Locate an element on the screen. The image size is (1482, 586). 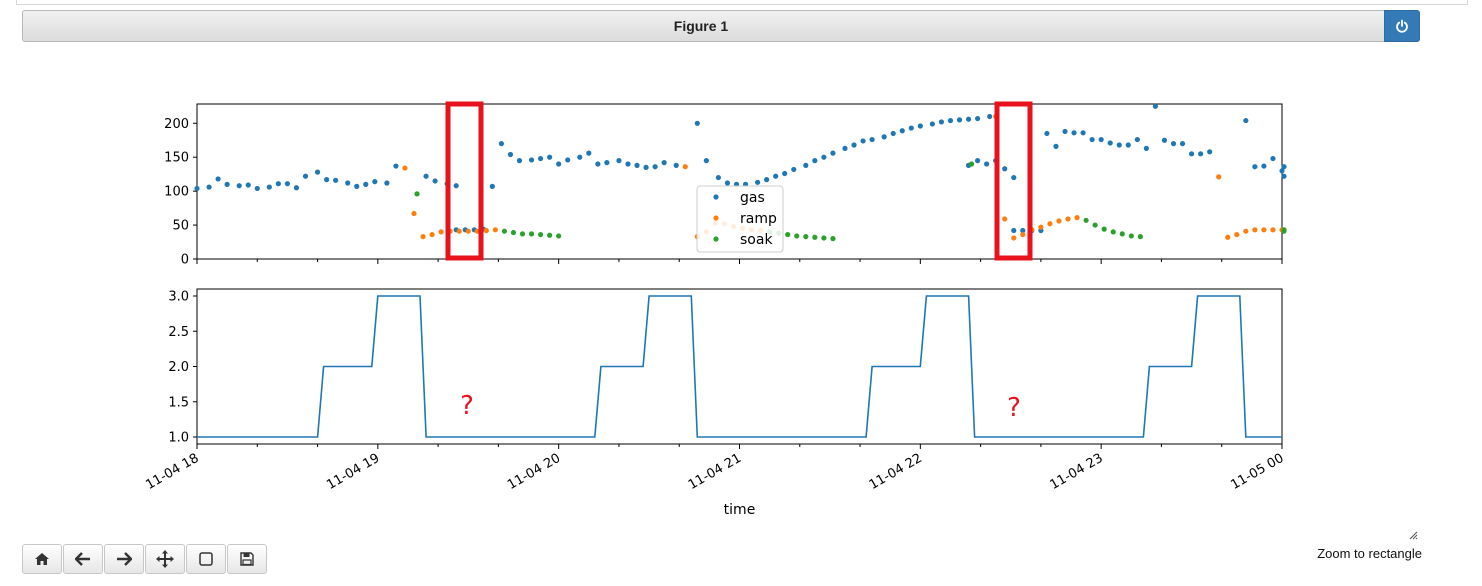
legend-marker-ramp is located at coordinates (716, 218).